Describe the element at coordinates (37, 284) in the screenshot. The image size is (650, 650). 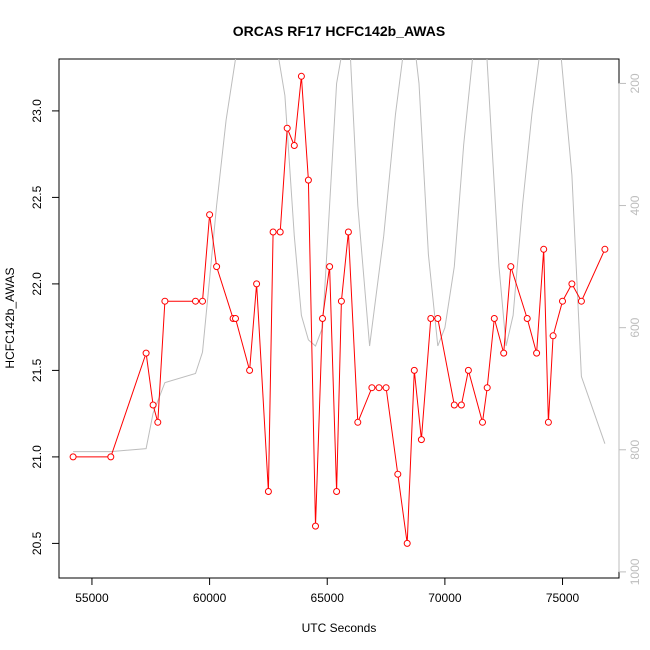
I see `y-tick-label: 22.0` at that location.